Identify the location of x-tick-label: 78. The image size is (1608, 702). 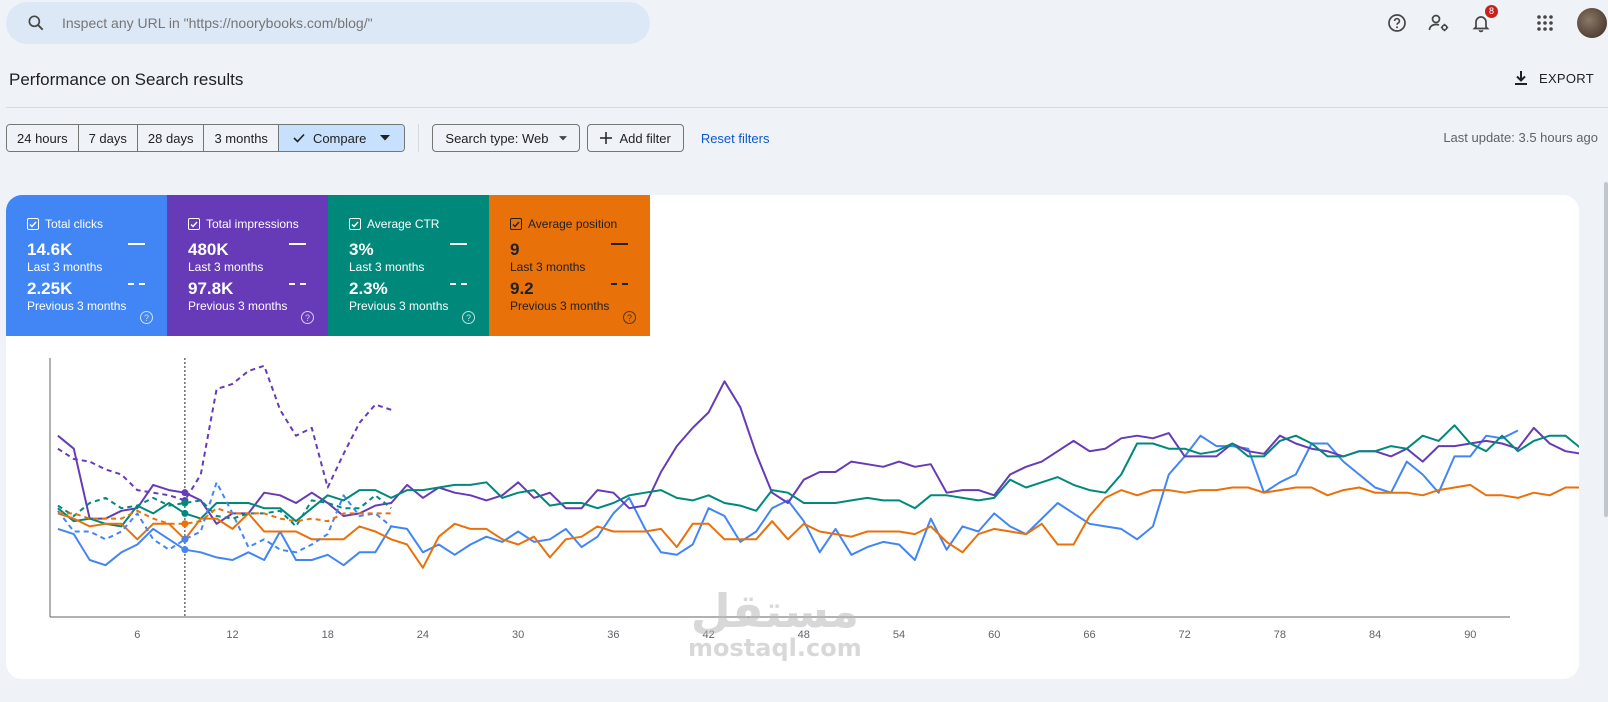
(1280, 635).